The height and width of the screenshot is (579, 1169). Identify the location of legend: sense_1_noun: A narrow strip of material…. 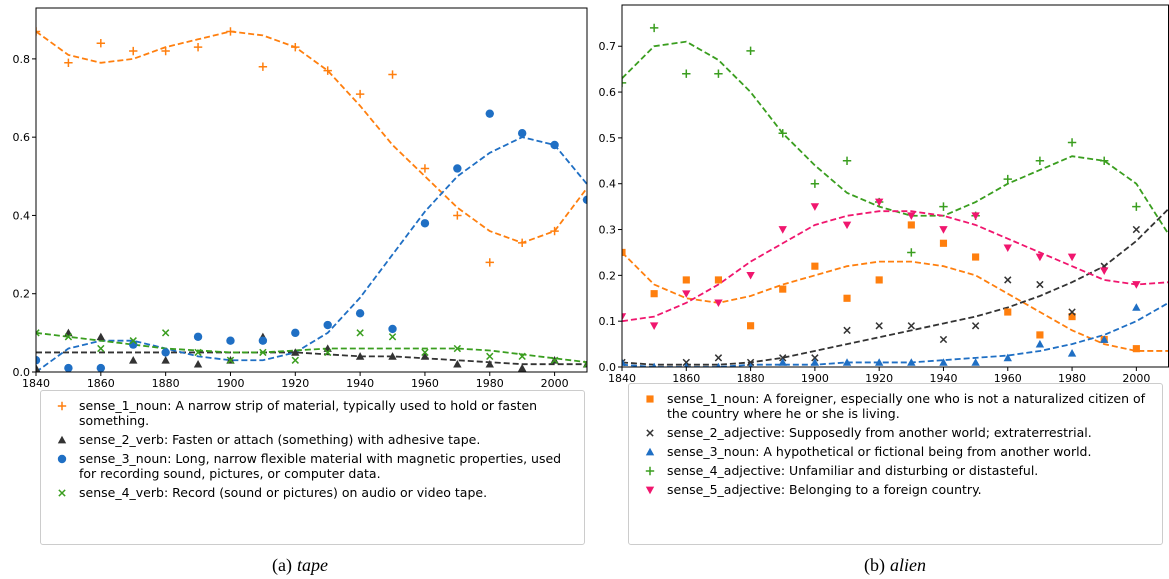
(312, 467).